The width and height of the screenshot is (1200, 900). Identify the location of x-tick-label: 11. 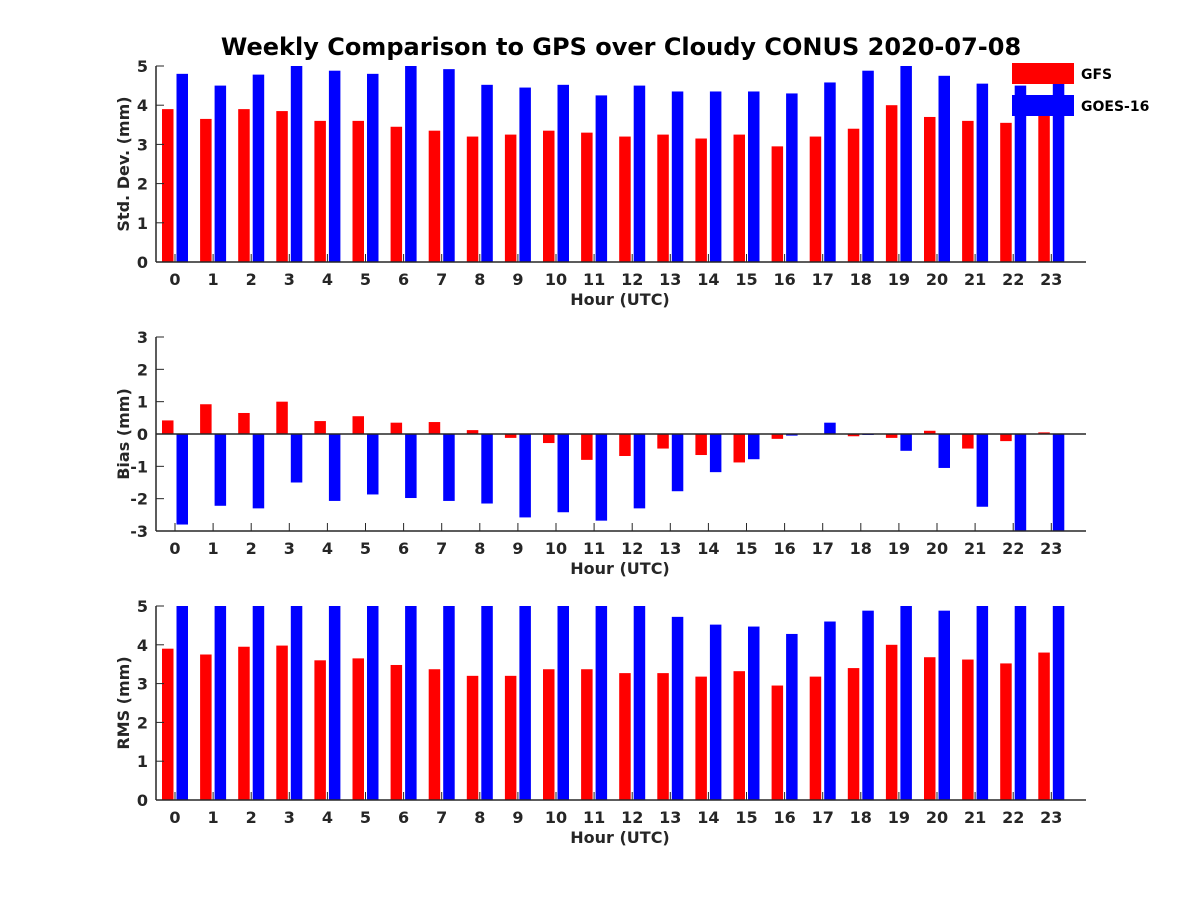
(594, 548).